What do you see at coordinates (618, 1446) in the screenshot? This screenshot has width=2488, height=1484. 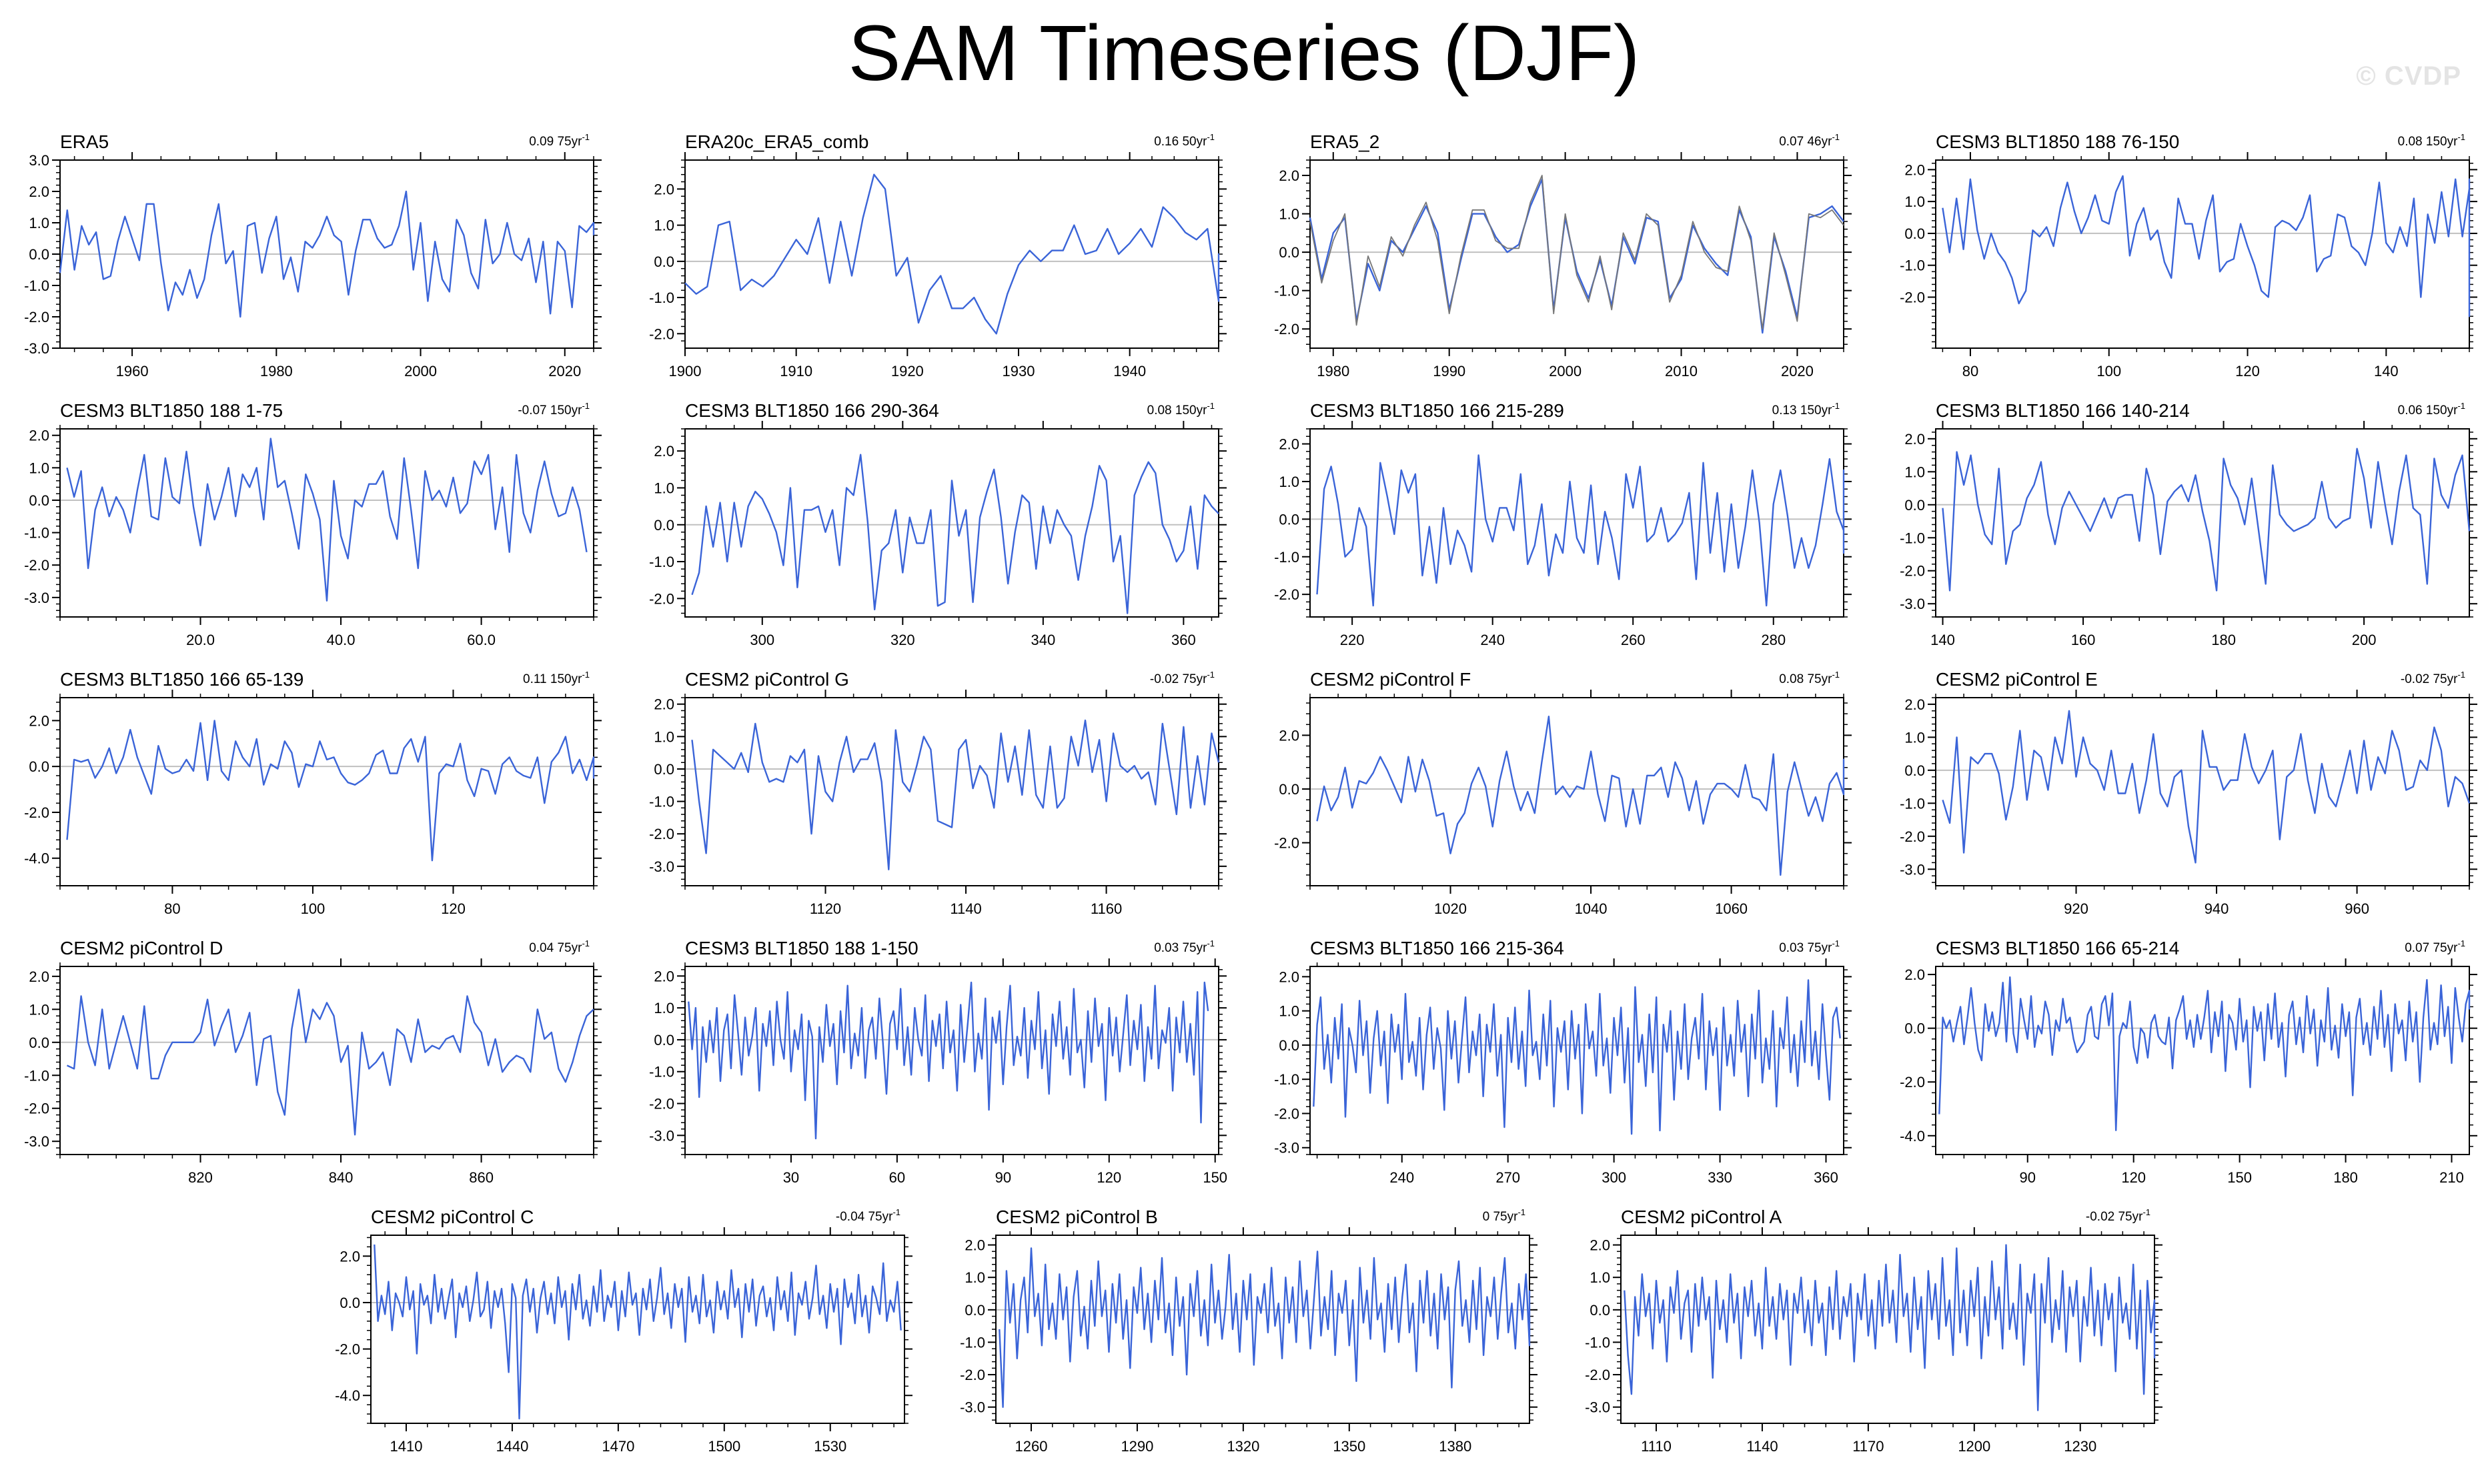 I see `x-tick-label: 1470` at bounding box center [618, 1446].